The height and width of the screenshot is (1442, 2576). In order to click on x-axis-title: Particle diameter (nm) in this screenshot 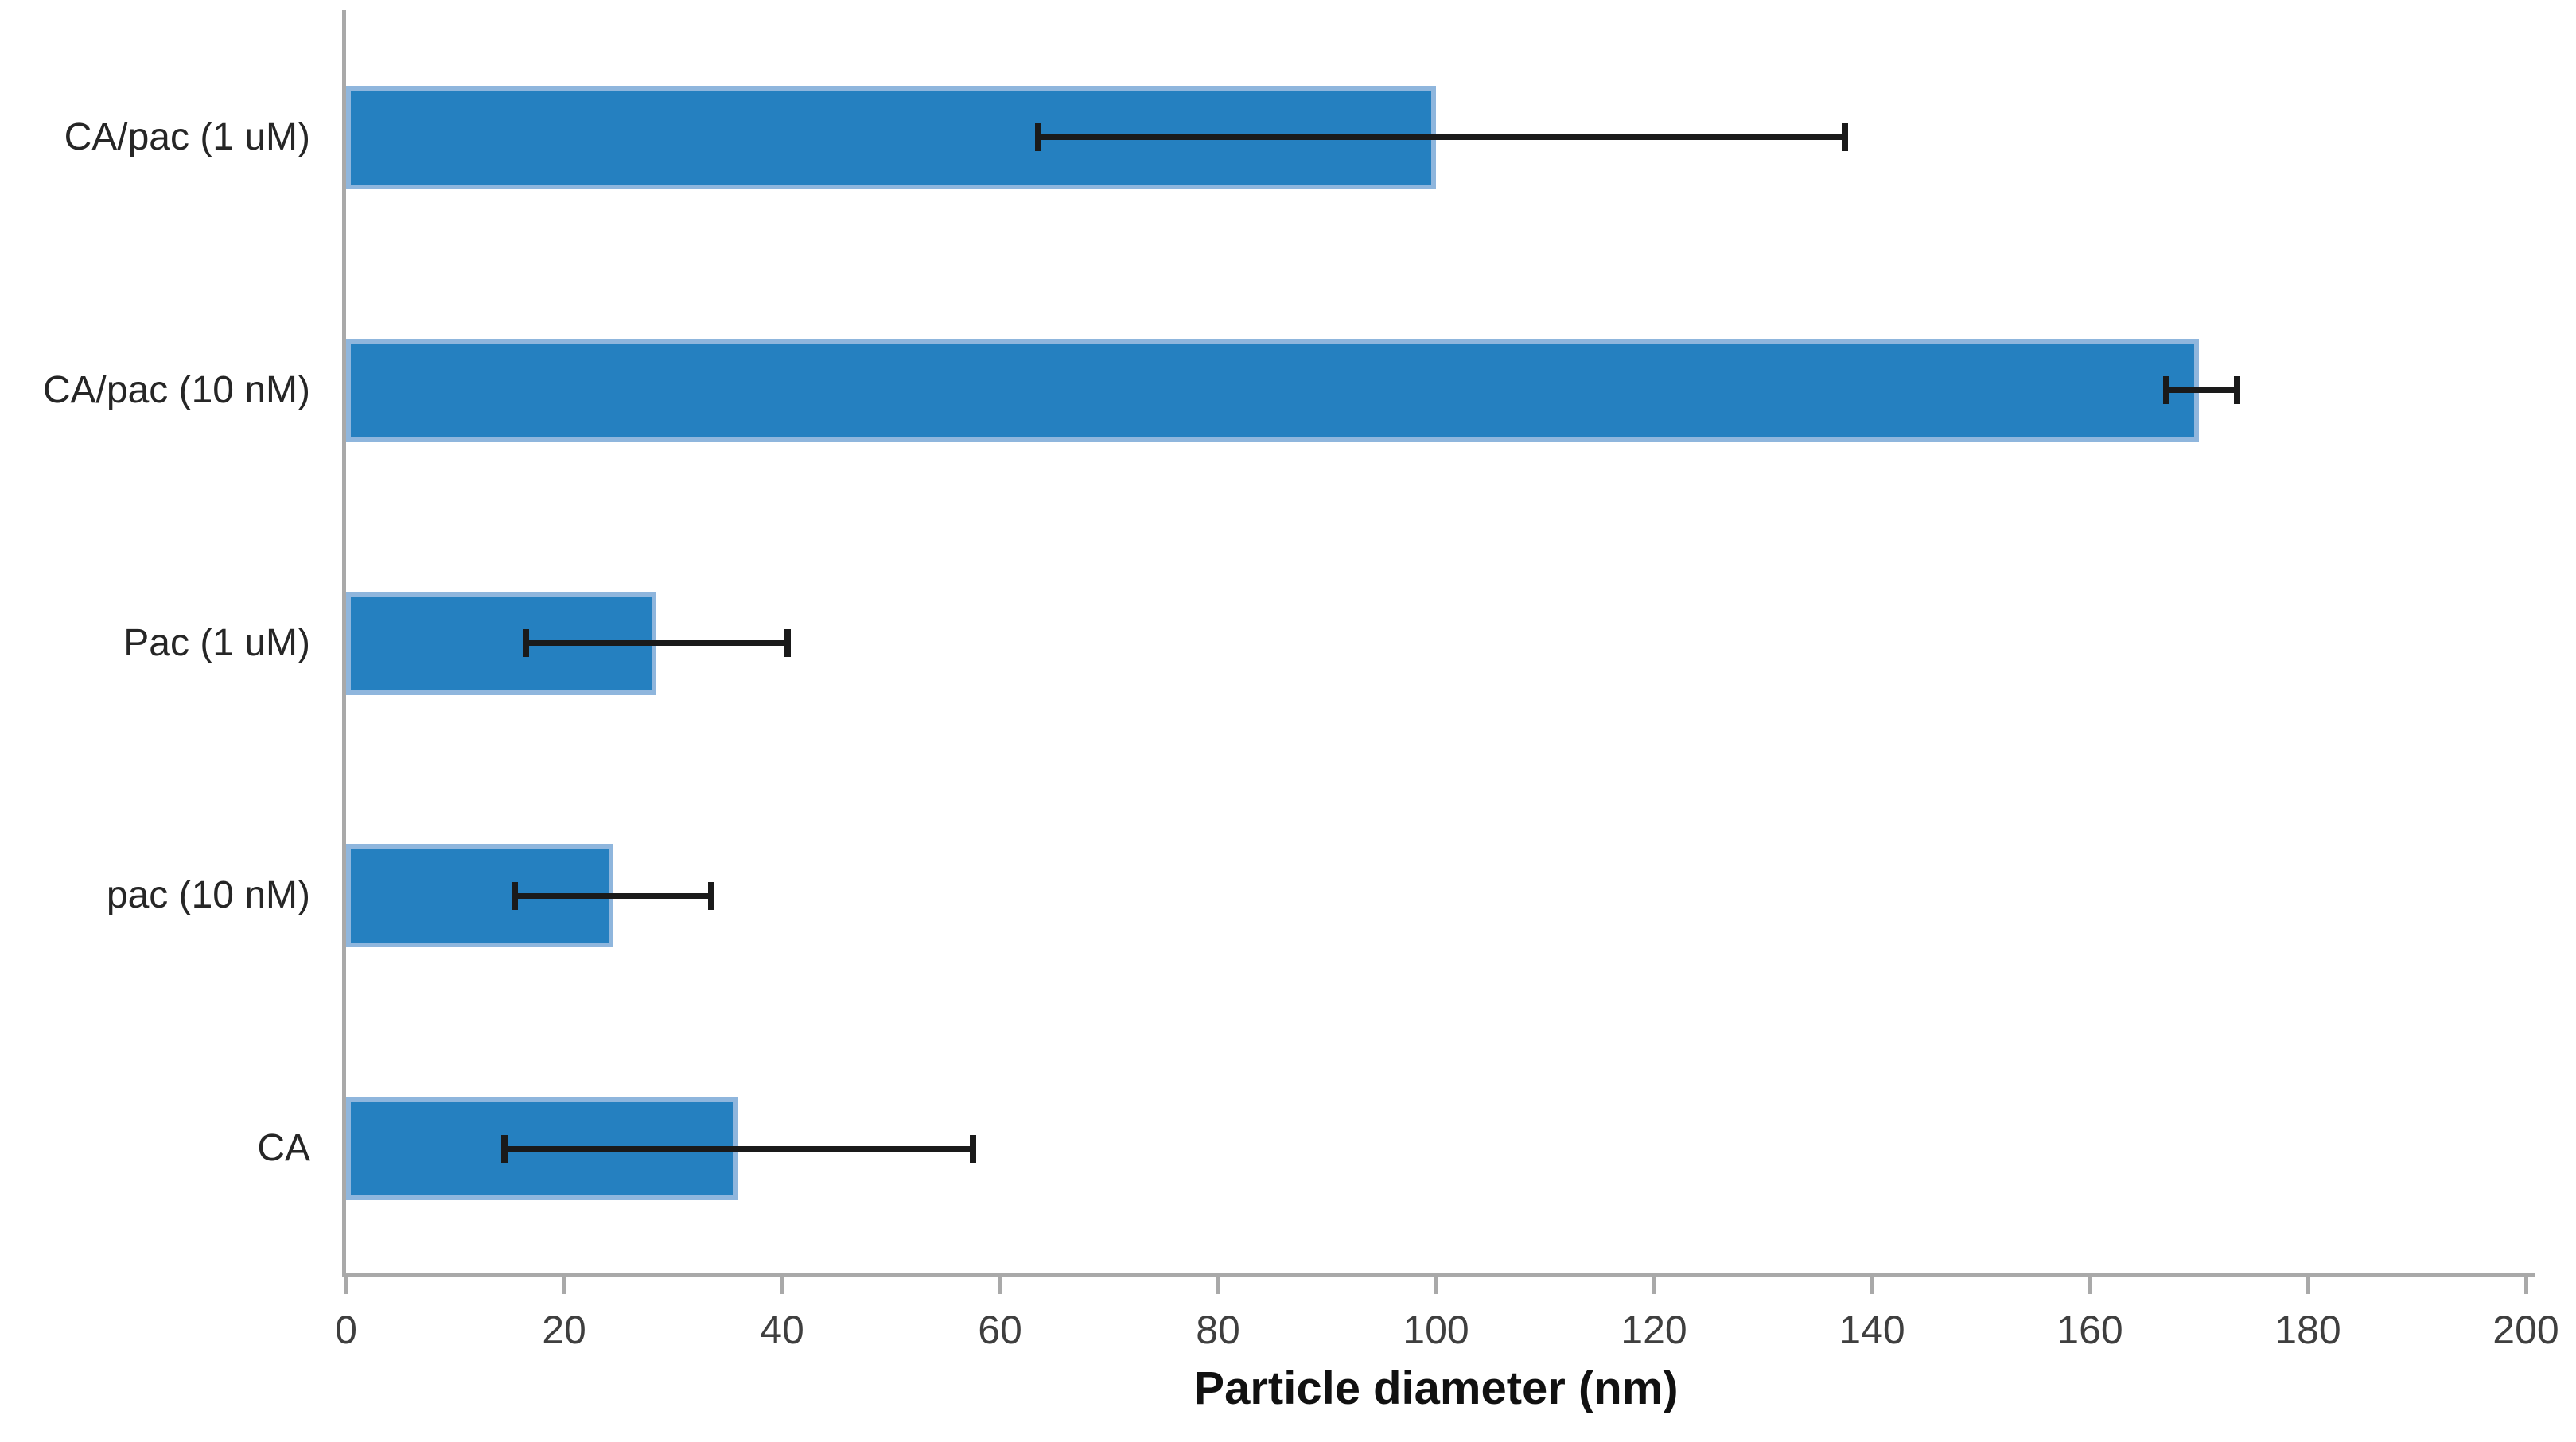, I will do `click(1436, 1388)`.